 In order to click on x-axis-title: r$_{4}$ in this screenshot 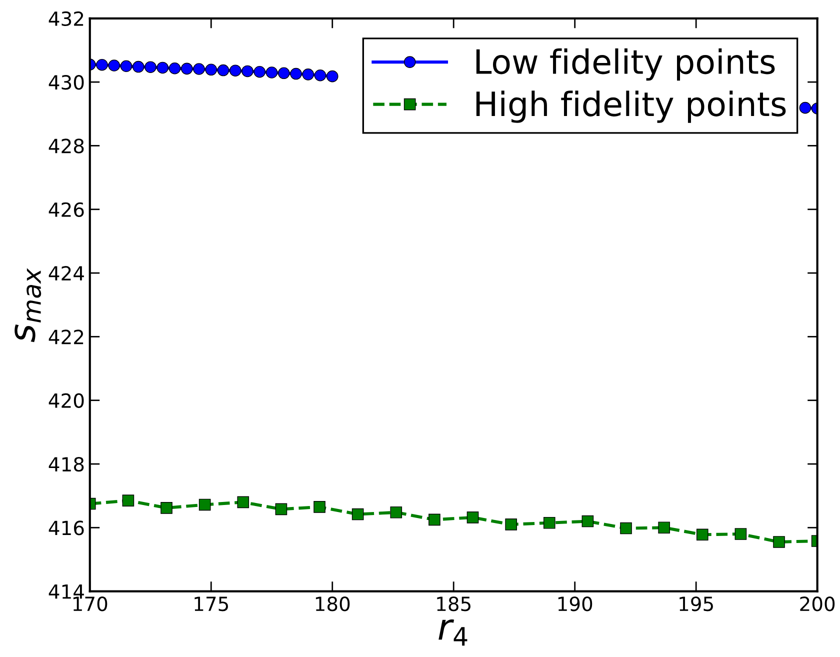, I will do `click(453, 632)`.